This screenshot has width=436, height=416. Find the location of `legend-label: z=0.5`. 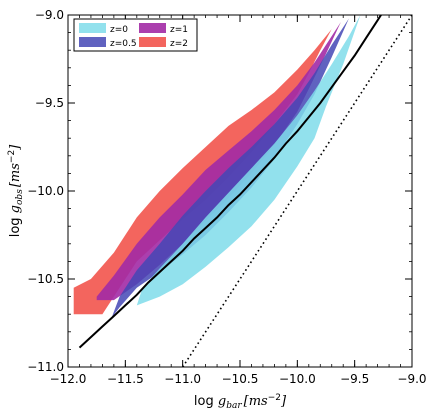

legend-label: z=0.5 is located at coordinates (123, 44).